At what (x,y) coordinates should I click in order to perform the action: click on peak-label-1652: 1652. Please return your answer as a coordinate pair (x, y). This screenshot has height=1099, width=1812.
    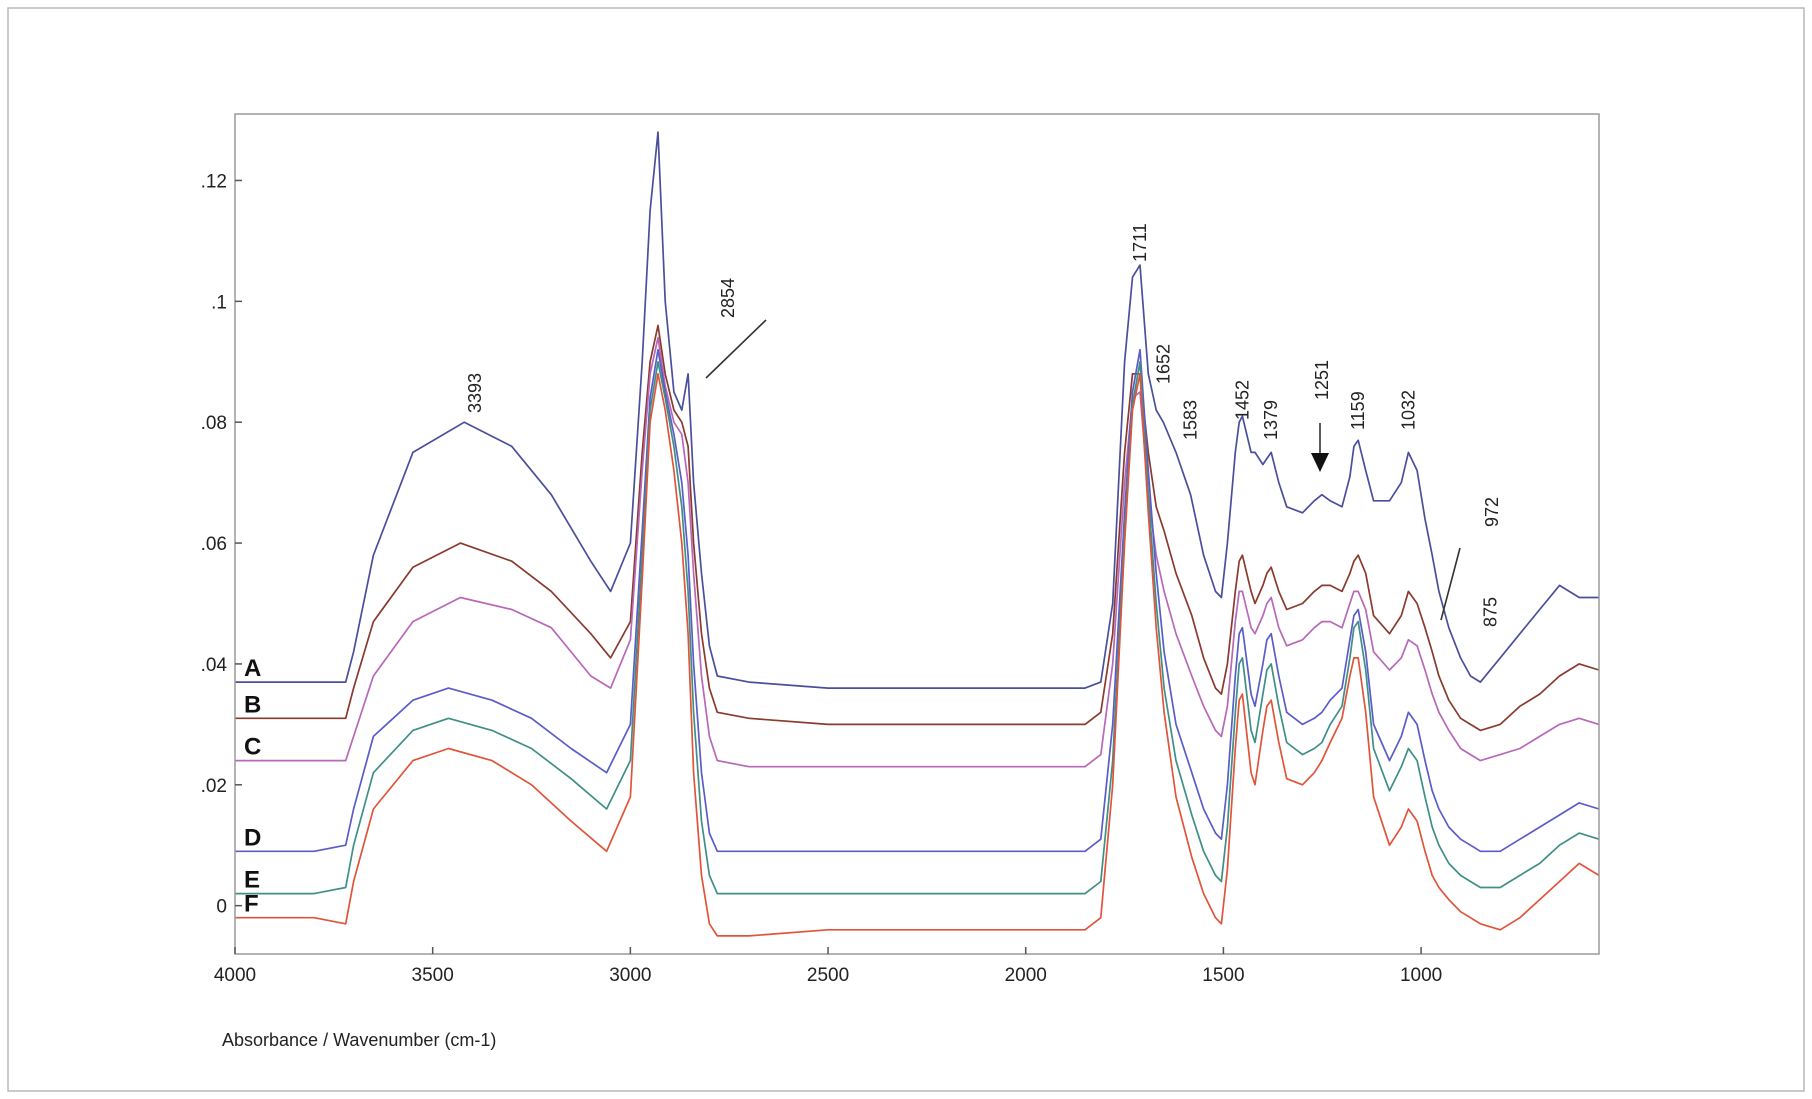
    Looking at the image, I should click on (1163, 364).